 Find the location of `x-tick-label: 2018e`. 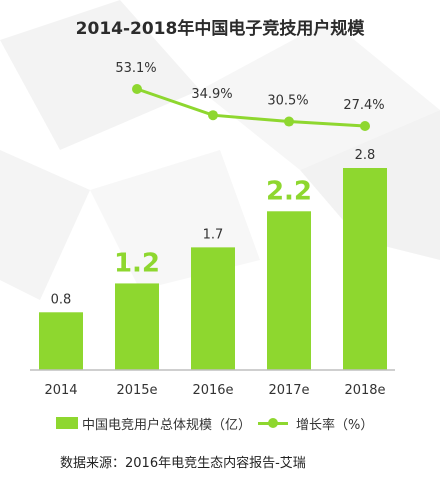

x-tick-label: 2018e is located at coordinates (364, 390).